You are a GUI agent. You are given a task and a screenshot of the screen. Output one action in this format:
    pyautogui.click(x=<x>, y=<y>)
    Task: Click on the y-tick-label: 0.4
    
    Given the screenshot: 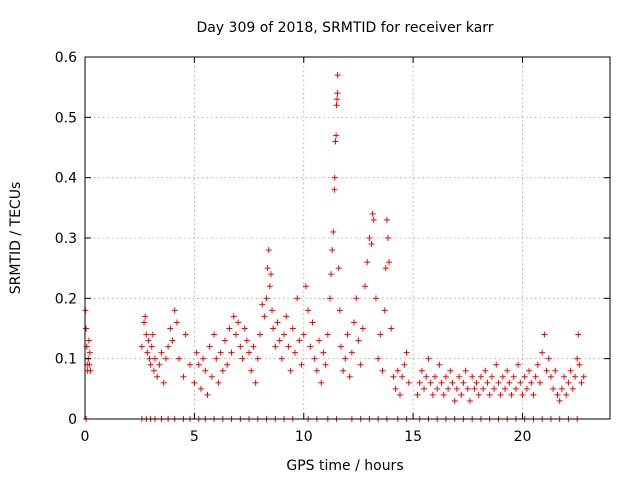 What is the action you would take?
    pyautogui.click(x=66, y=179)
    